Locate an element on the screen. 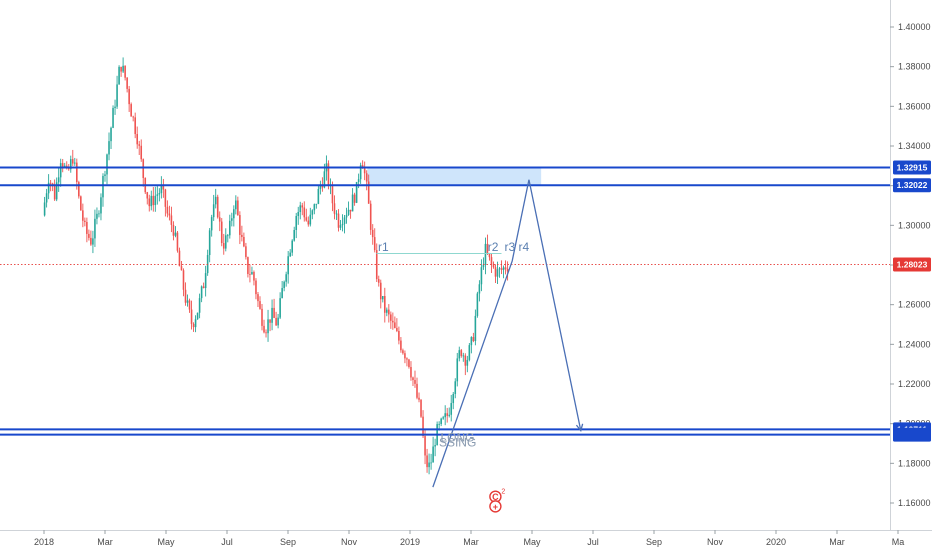 This screenshot has height=550, width=932. projection-arrowhead is located at coordinates (579, 428).